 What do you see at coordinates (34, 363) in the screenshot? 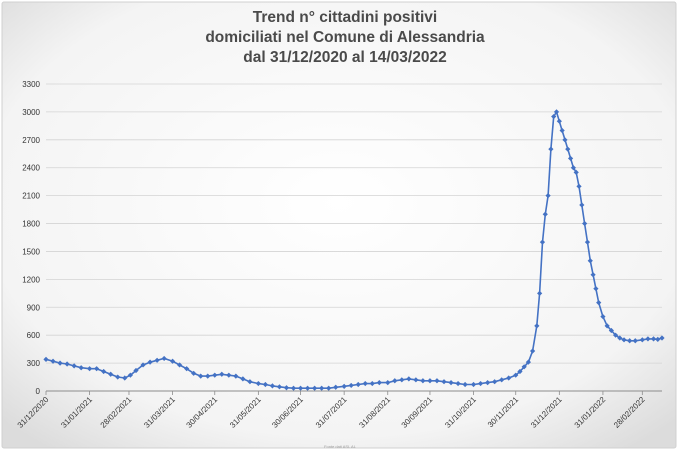
I see `y-tick-label-300: 300` at bounding box center [34, 363].